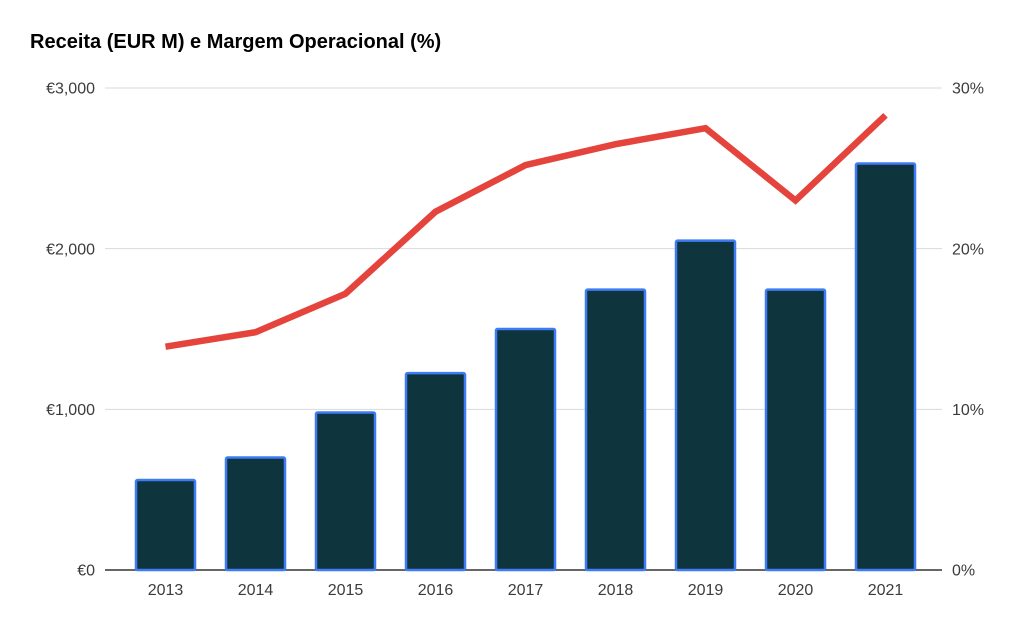 This screenshot has height=633, width=1024. What do you see at coordinates (70, 249) in the screenshot?
I see `left-axis-tick-label: €2,000` at bounding box center [70, 249].